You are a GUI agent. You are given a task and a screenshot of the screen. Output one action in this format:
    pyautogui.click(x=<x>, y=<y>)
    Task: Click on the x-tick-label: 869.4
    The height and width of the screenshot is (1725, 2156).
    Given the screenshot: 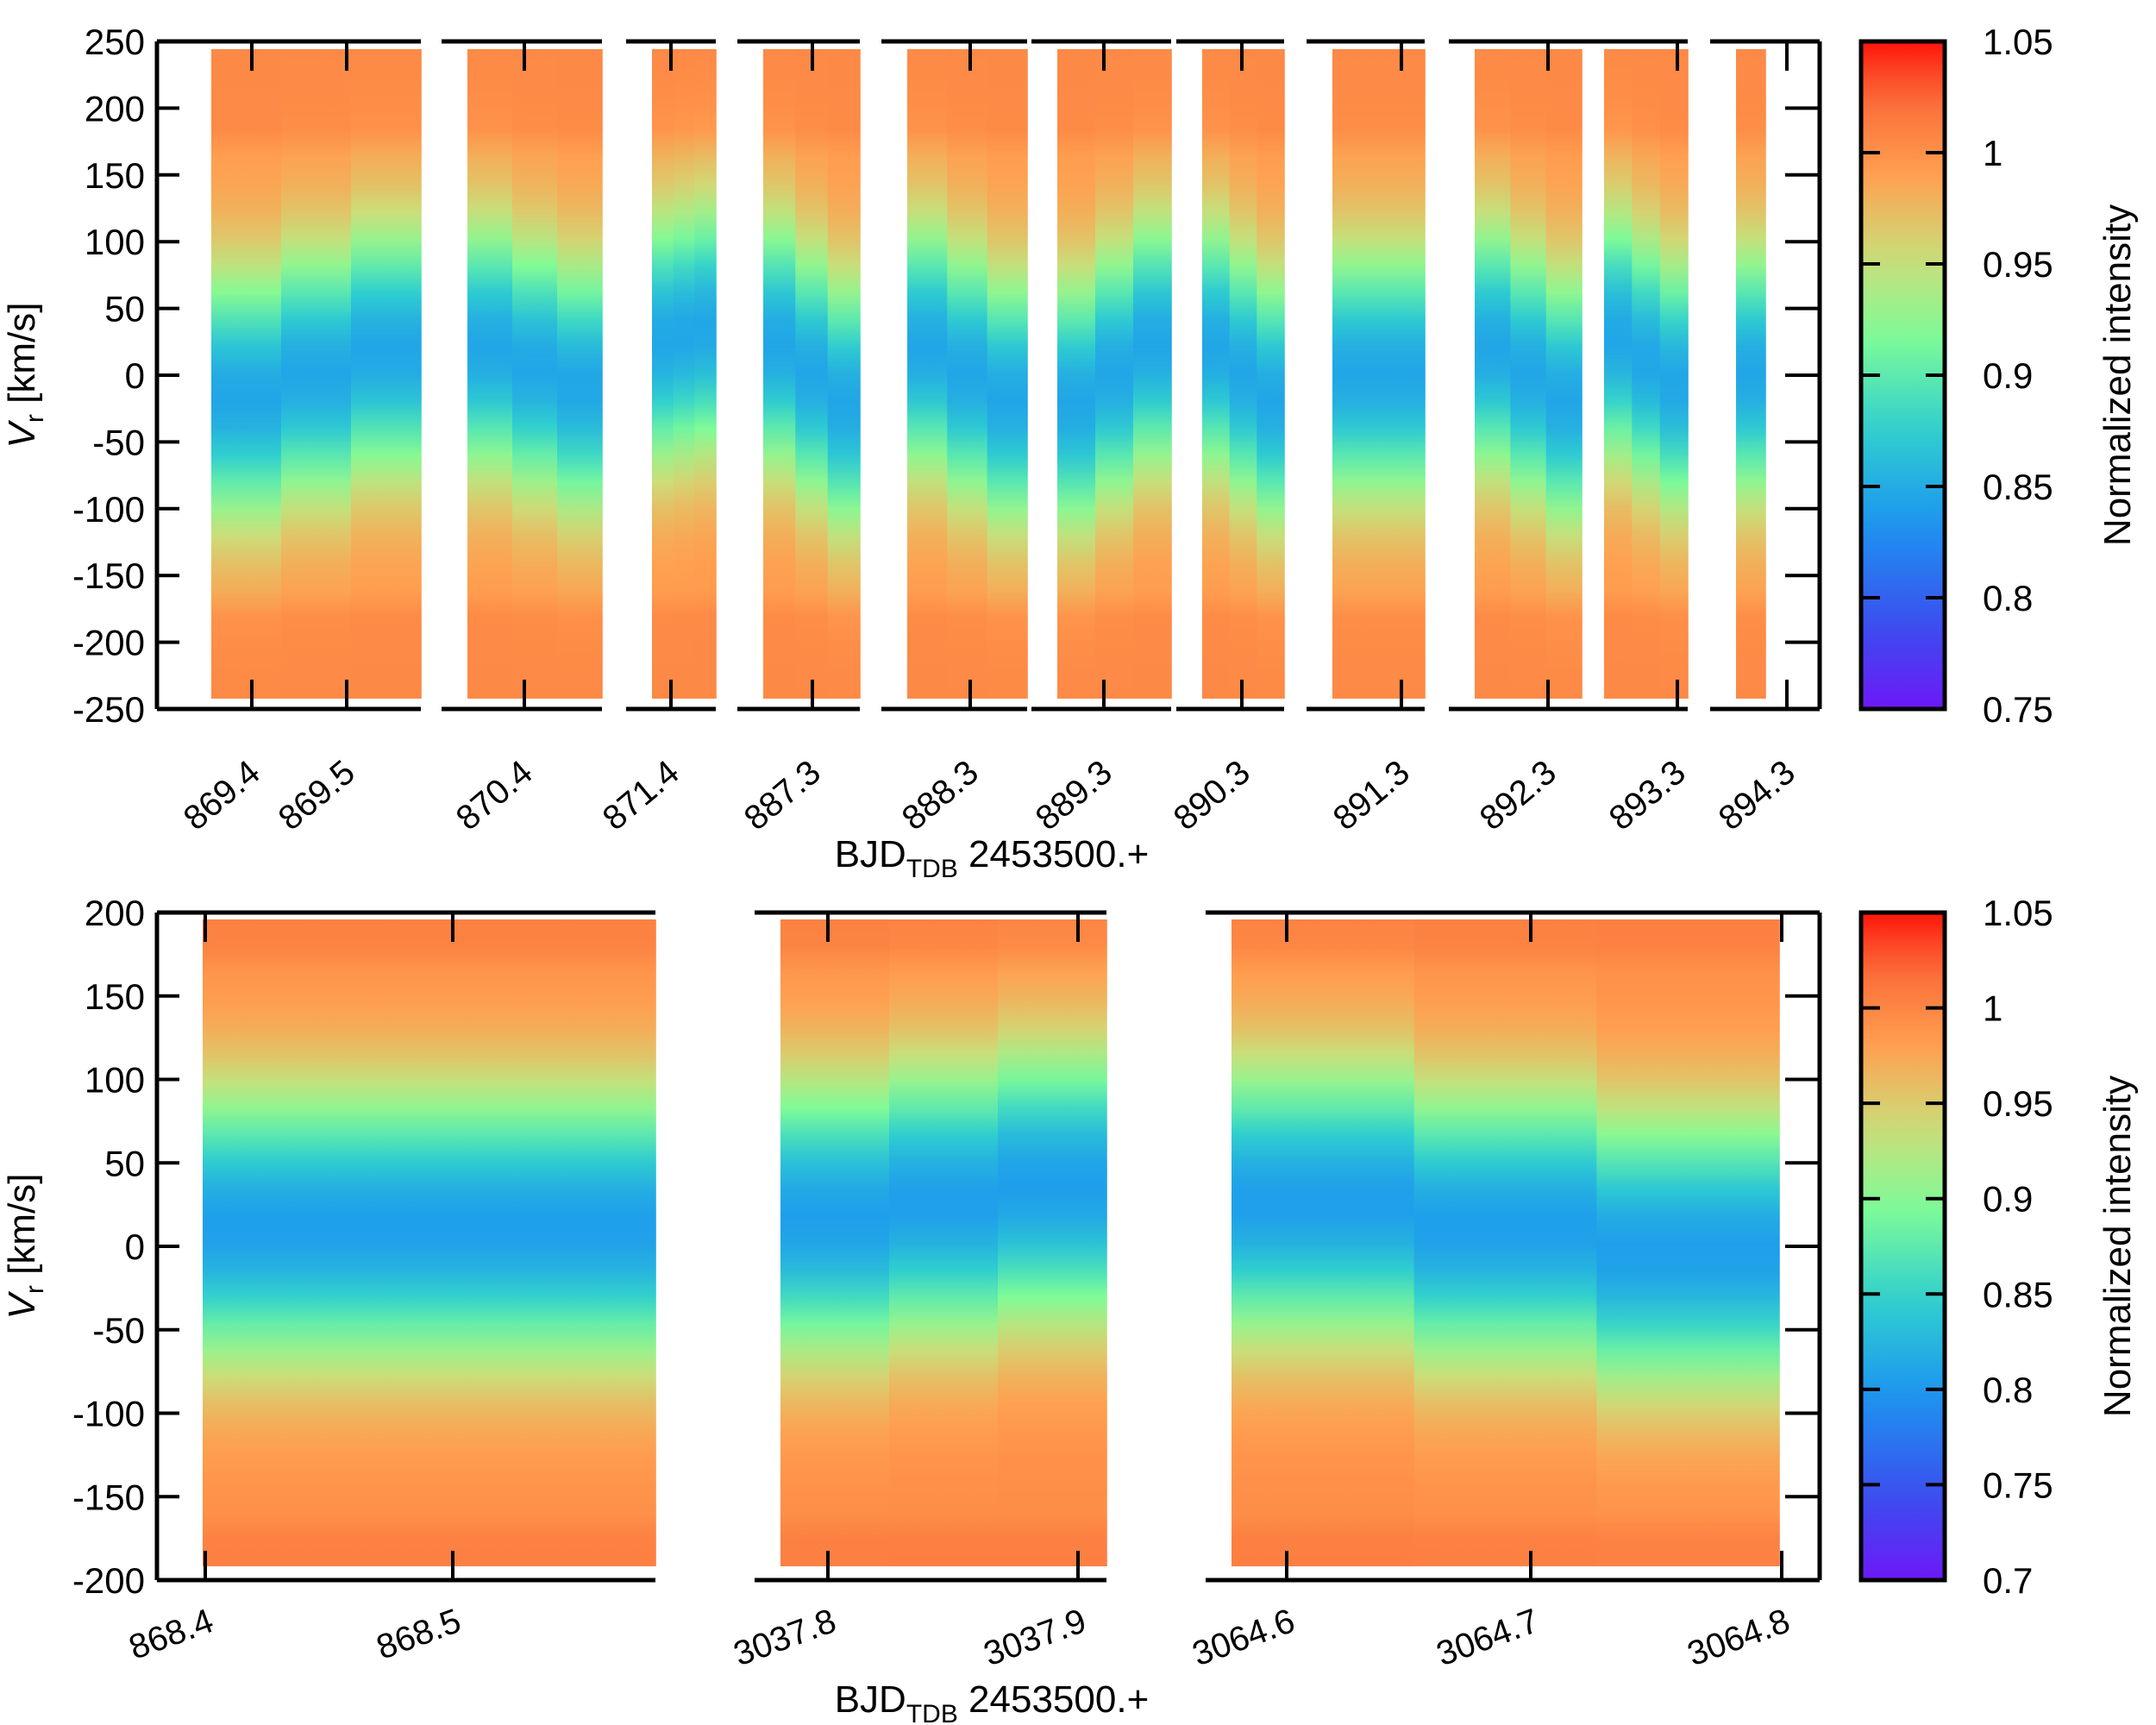 What is the action you would take?
    pyautogui.click(x=222, y=795)
    